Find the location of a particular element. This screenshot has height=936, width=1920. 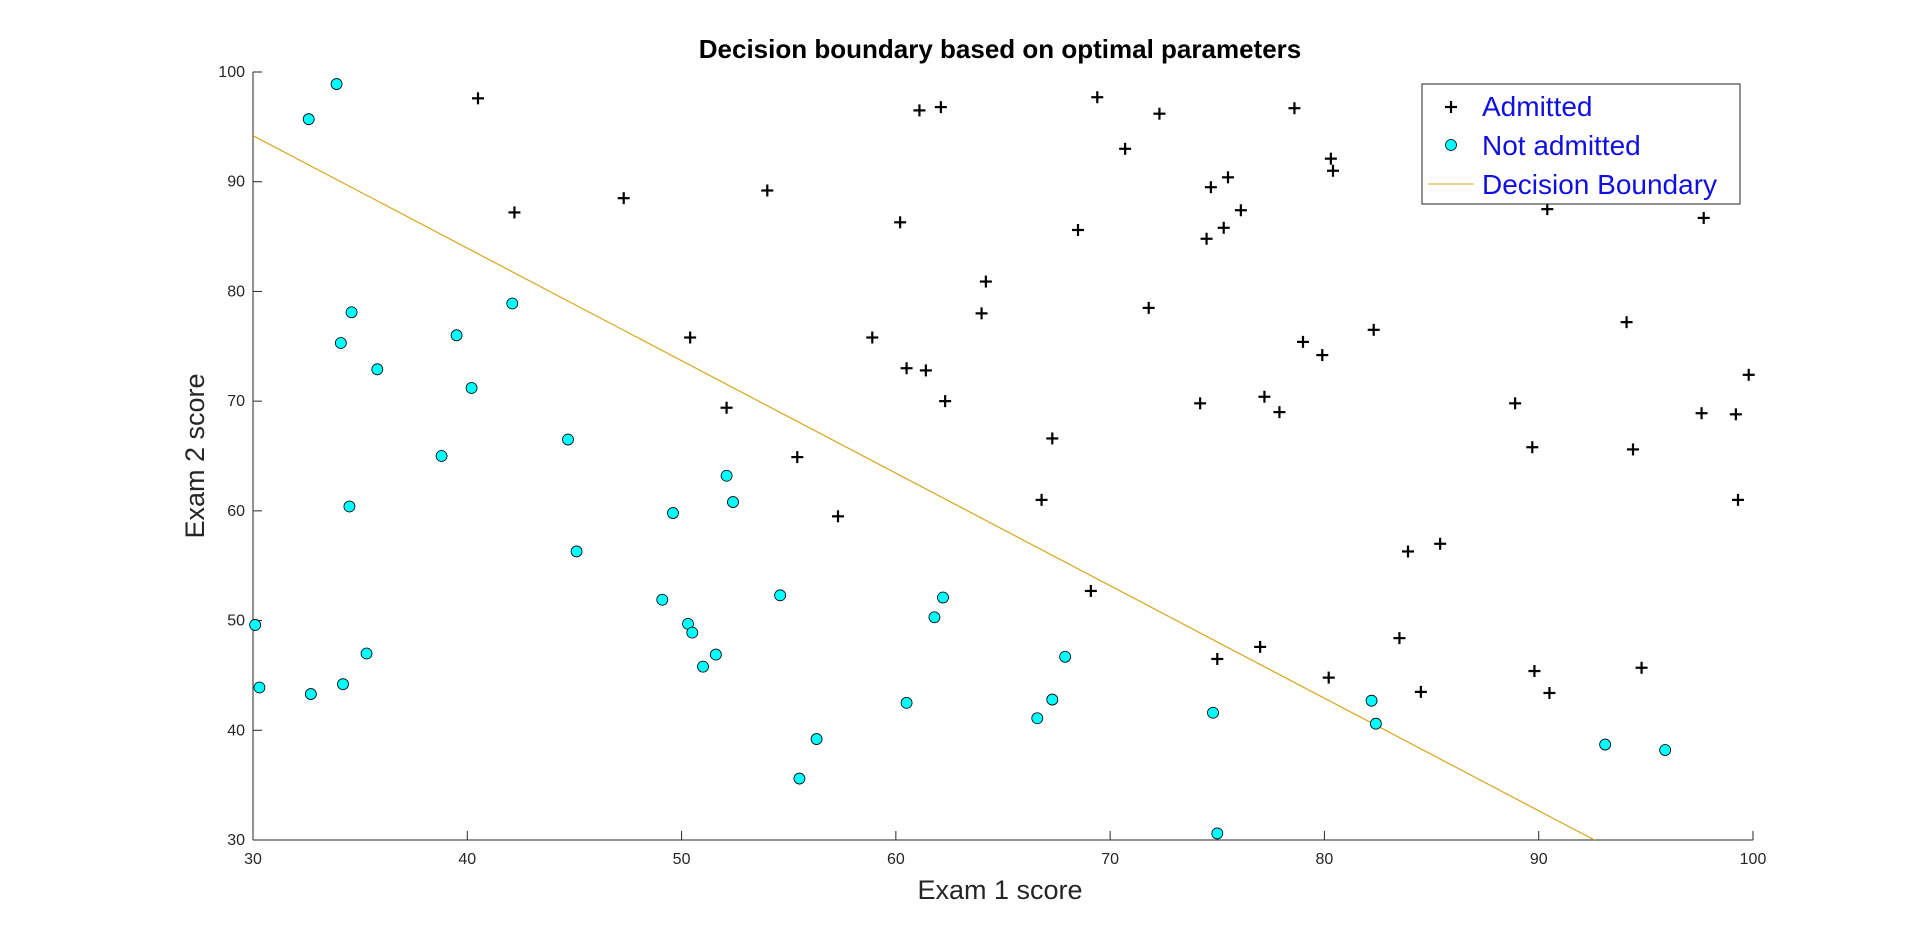

legend-boundary-label: Decision Boundary is located at coordinates (1599, 184).